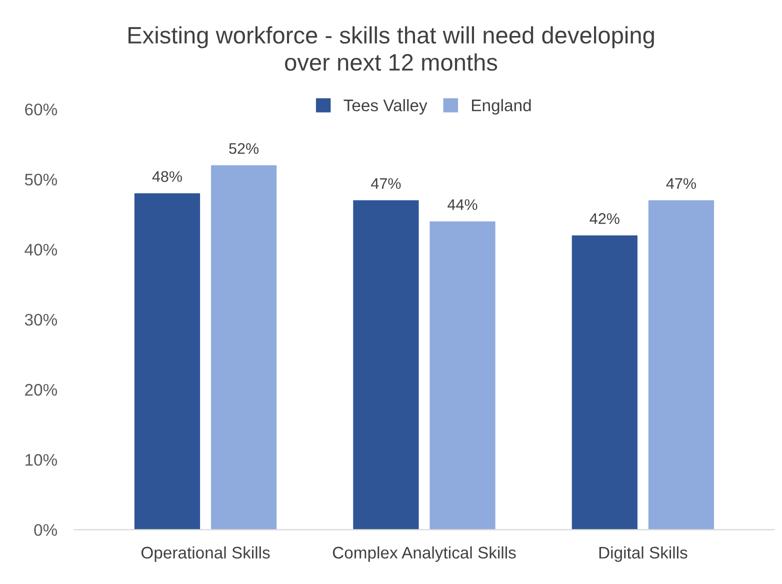  I want to click on chart-title: Existing workforce - skills that will need developing over next 12 months, so click(391, 48).